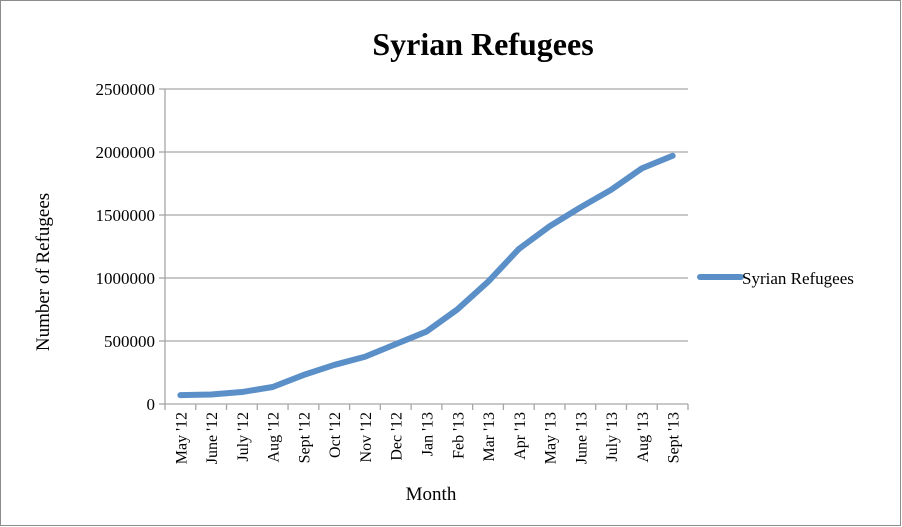 The width and height of the screenshot is (902, 527). Describe the element at coordinates (674, 437) in the screenshot. I see `x-tick-label: Sept '13` at that location.